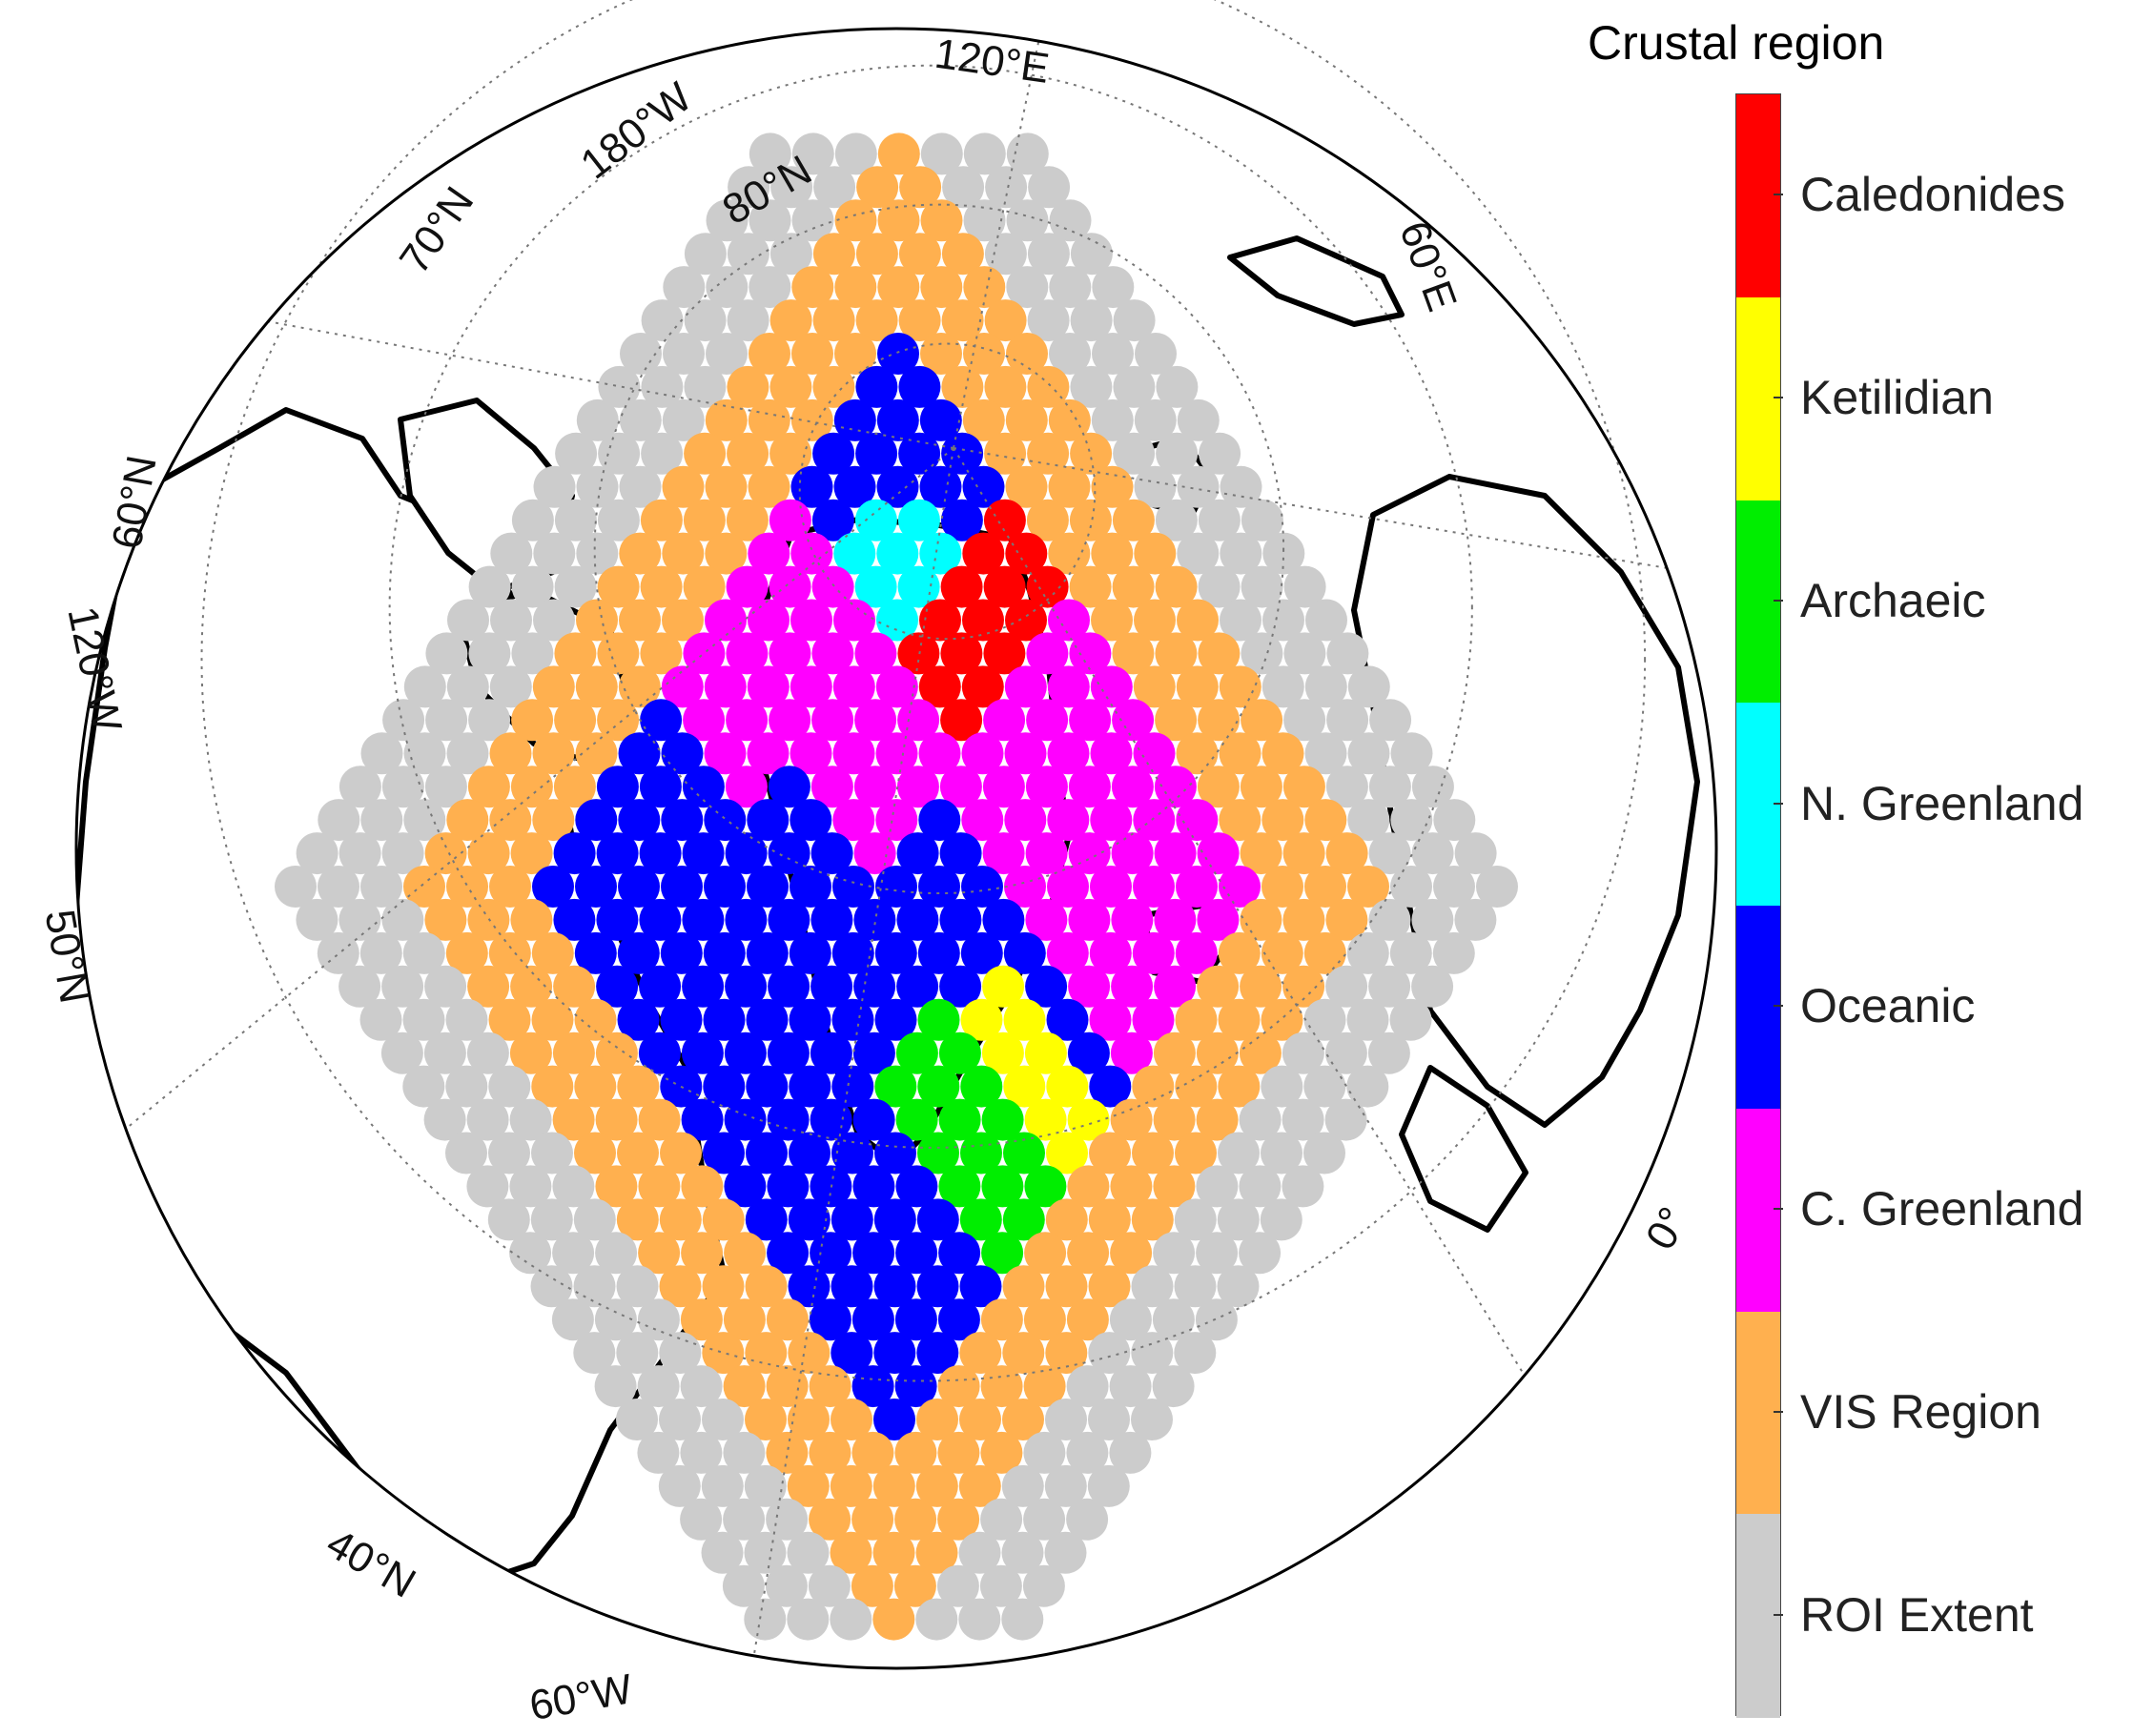  I want to click on legend-label: Caledonides, so click(1932, 195).